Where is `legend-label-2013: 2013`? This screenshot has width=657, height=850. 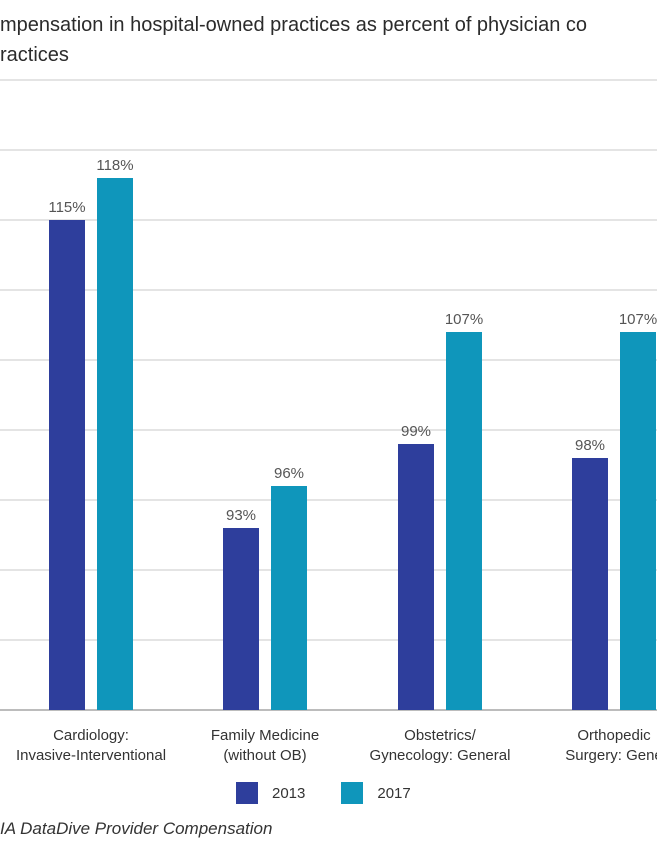
legend-label-2013: 2013 is located at coordinates (289, 793).